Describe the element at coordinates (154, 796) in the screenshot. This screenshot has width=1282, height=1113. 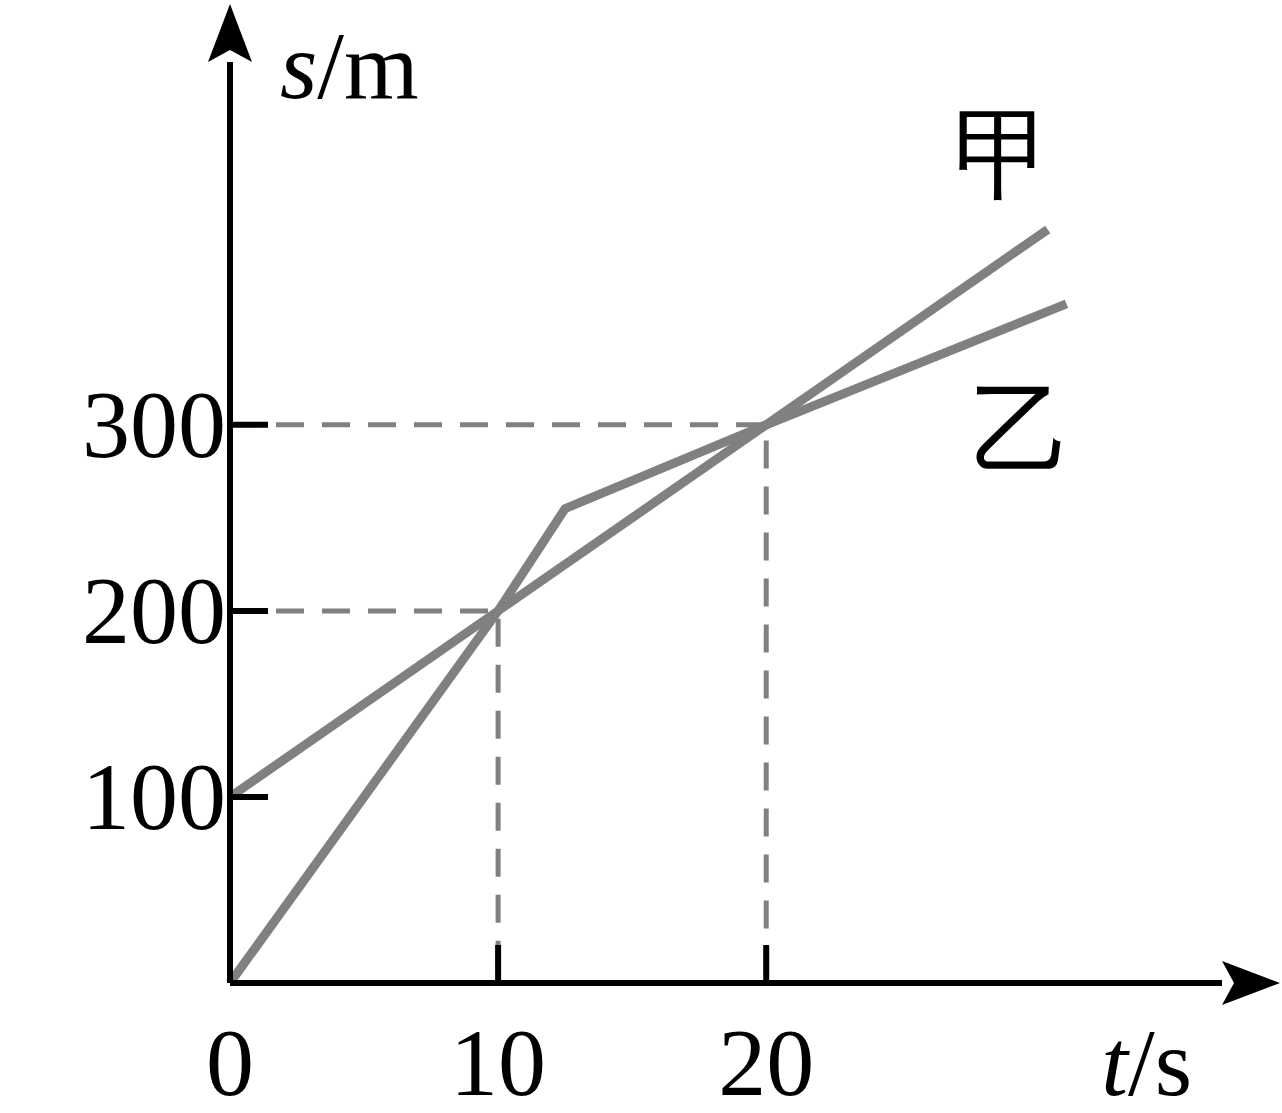
I see `y-tick-label: 100` at that location.